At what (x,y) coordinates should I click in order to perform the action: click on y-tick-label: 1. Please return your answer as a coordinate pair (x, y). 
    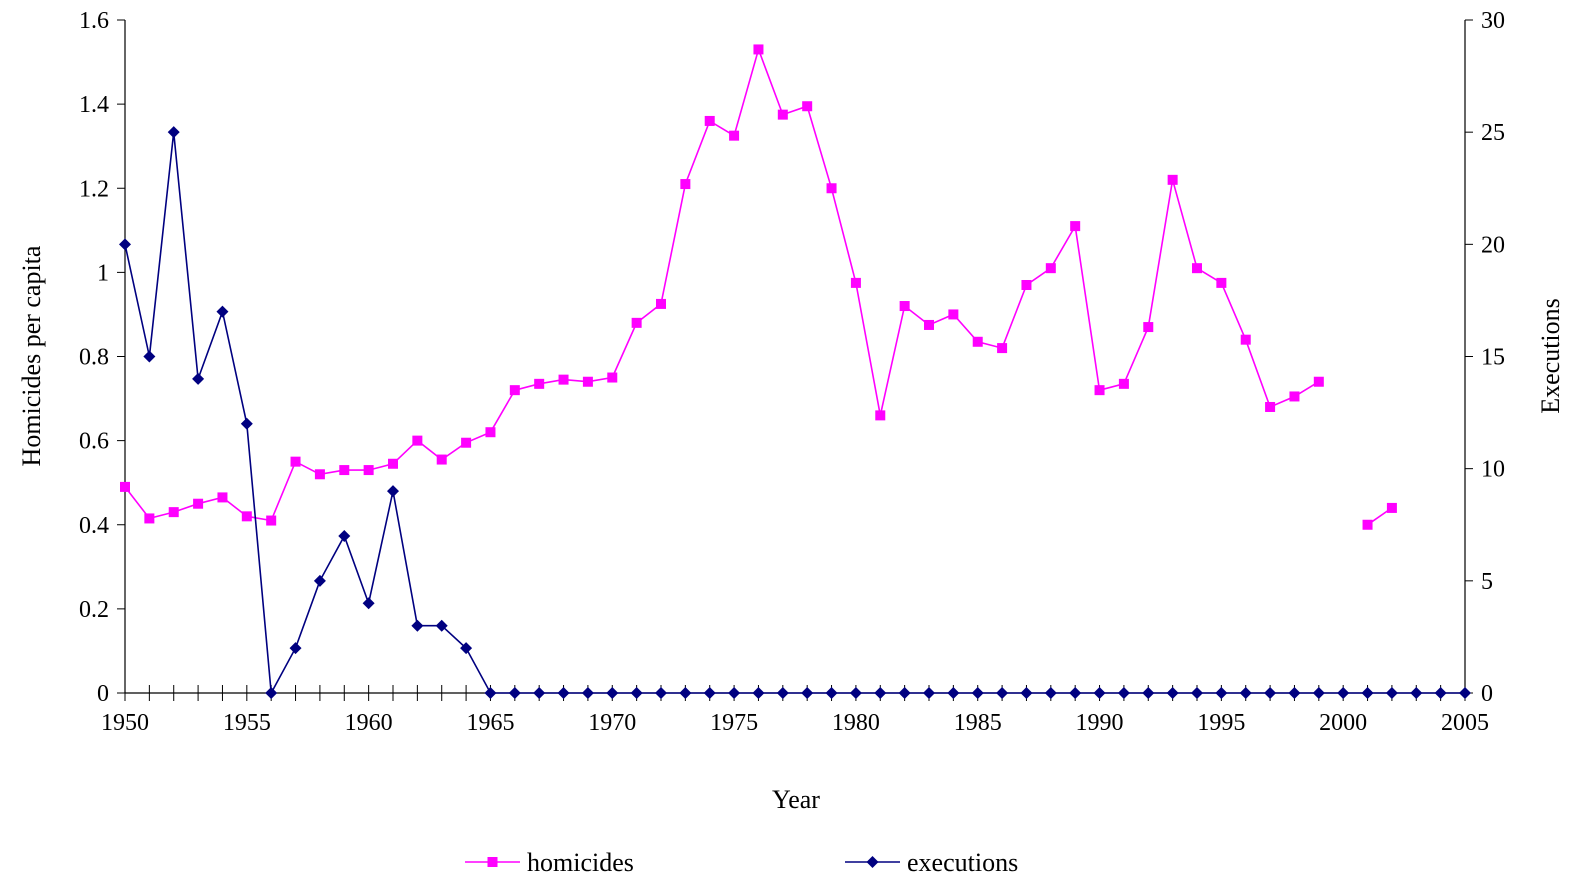
    Looking at the image, I should click on (103, 273).